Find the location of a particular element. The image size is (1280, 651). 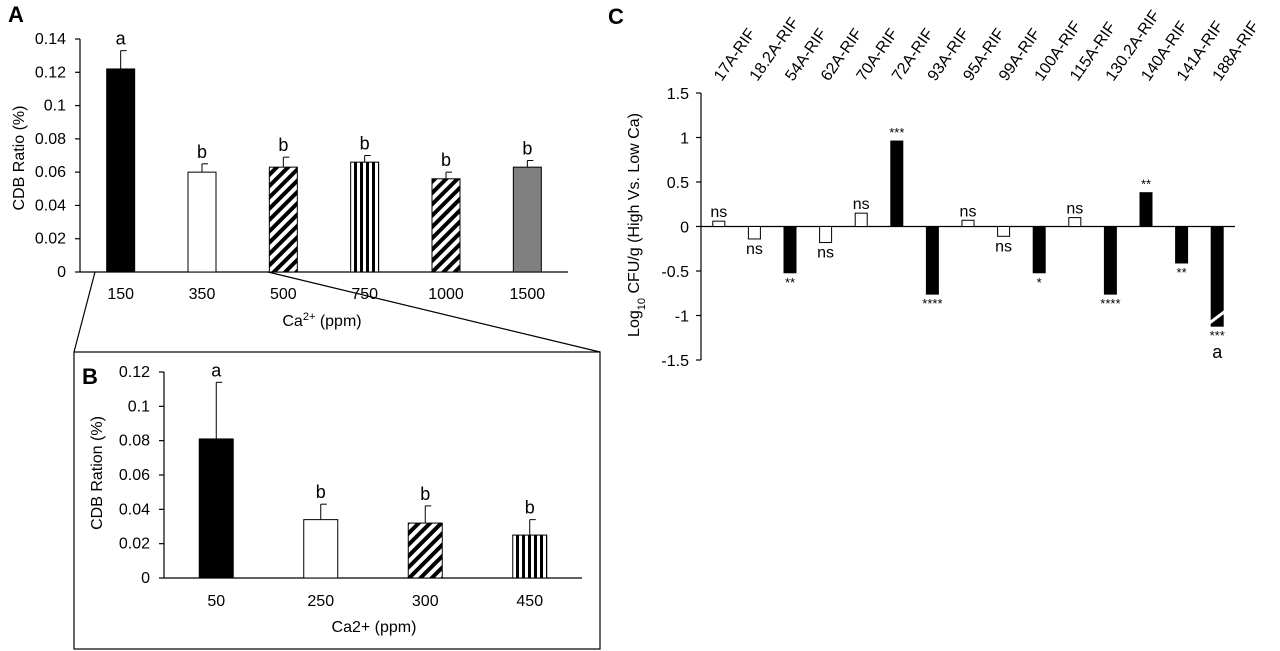

panel-c-ylabel: Log10 CFU/g (High Vs. Low Ca) is located at coordinates (637, 225).